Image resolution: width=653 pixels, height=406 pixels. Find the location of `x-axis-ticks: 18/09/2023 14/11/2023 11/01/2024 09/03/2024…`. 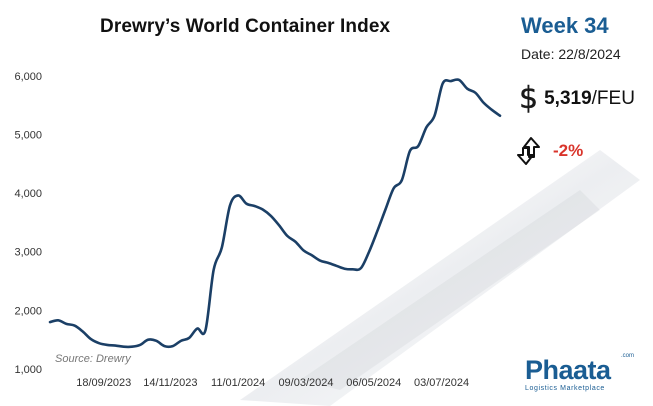

x-axis-ticks: 18/09/2023 14/11/2023 11/01/2024 09/03/2024… is located at coordinates (272, 383).